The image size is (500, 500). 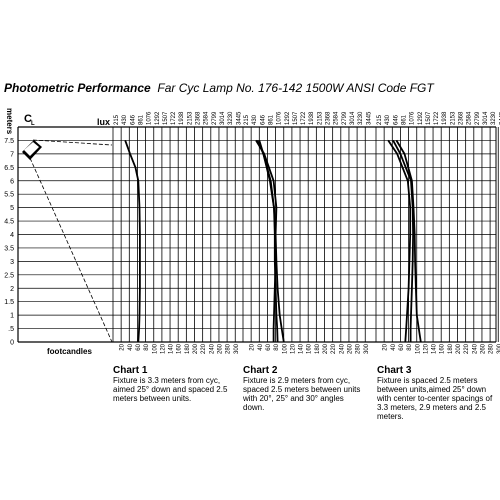 What do you see at coordinates (12, 235) in the screenshot?
I see `y-tick-label: 4` at bounding box center [12, 235].